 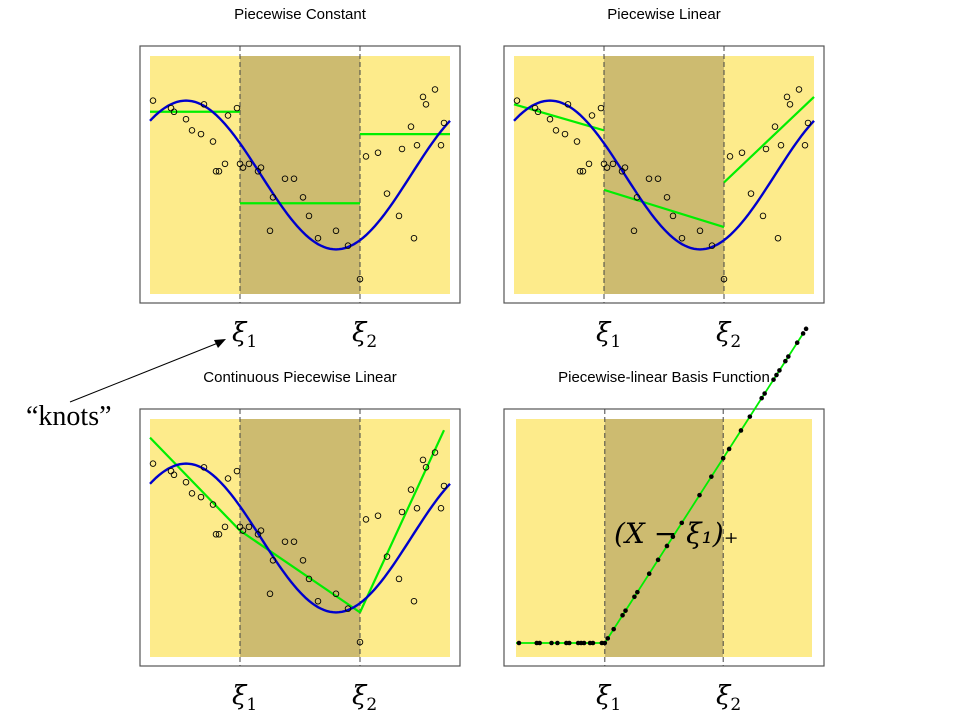 I want to click on panel-title-4: Piecewise-linear Basis Function, so click(x=664, y=377).